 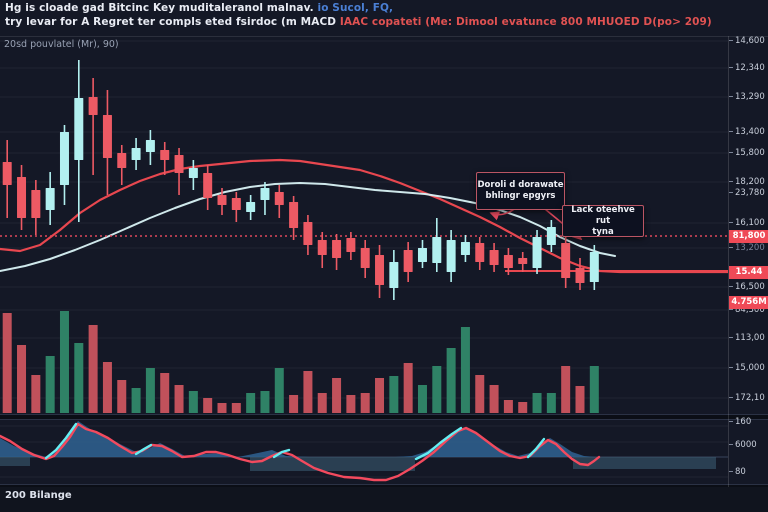 What do you see at coordinates (748, 272) in the screenshot?
I see `axis-price-badge: 15.44` at bounding box center [748, 272].